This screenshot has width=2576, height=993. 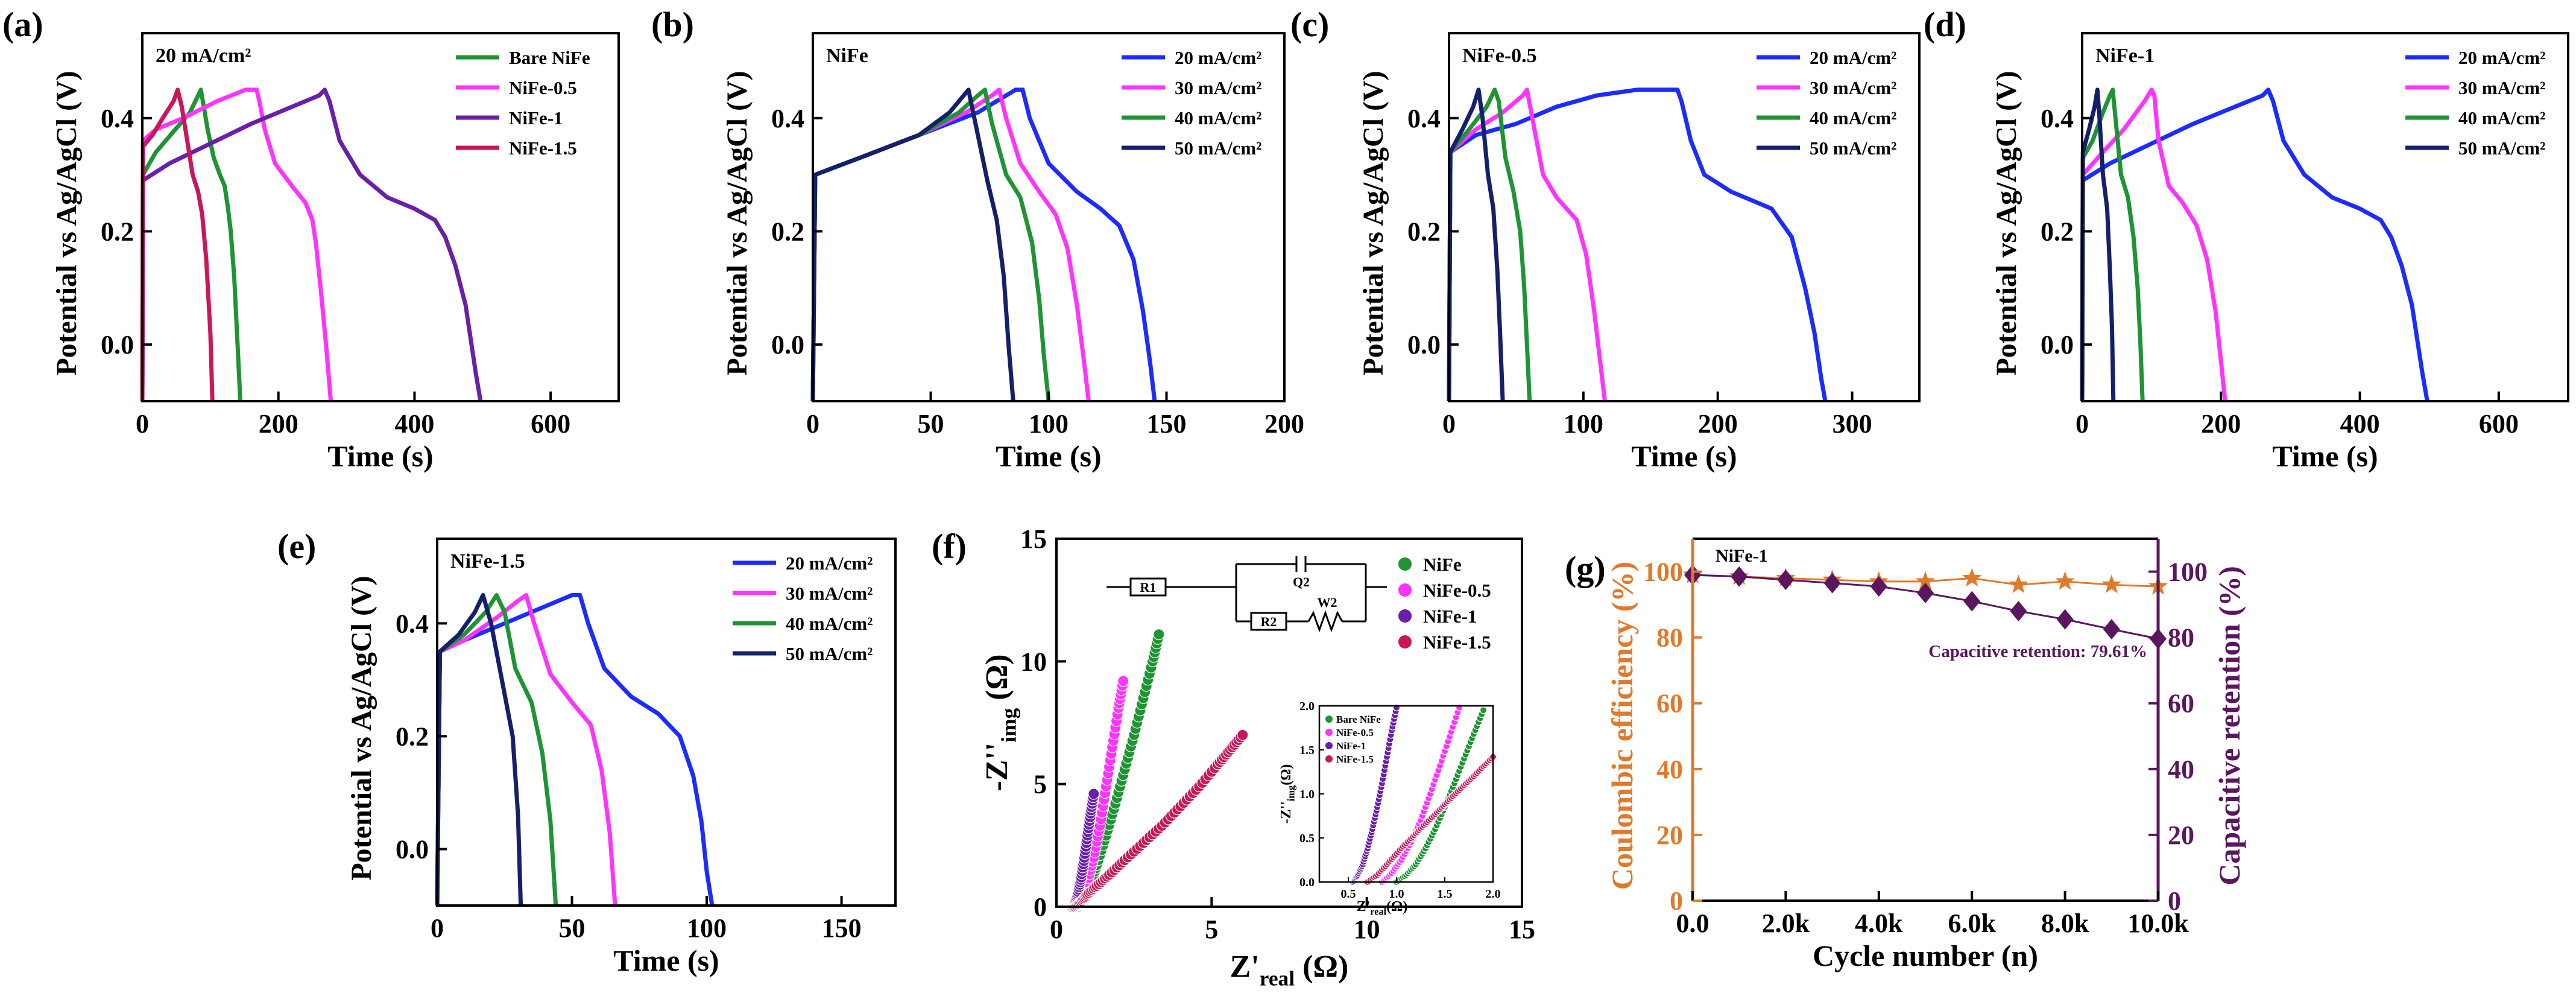 I want to click on series-line-50-ma-cm-, so click(x=479, y=749).